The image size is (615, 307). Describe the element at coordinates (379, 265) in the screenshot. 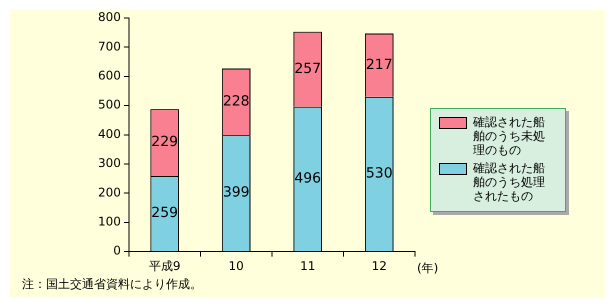

I see `x-tick-label: 12` at that location.